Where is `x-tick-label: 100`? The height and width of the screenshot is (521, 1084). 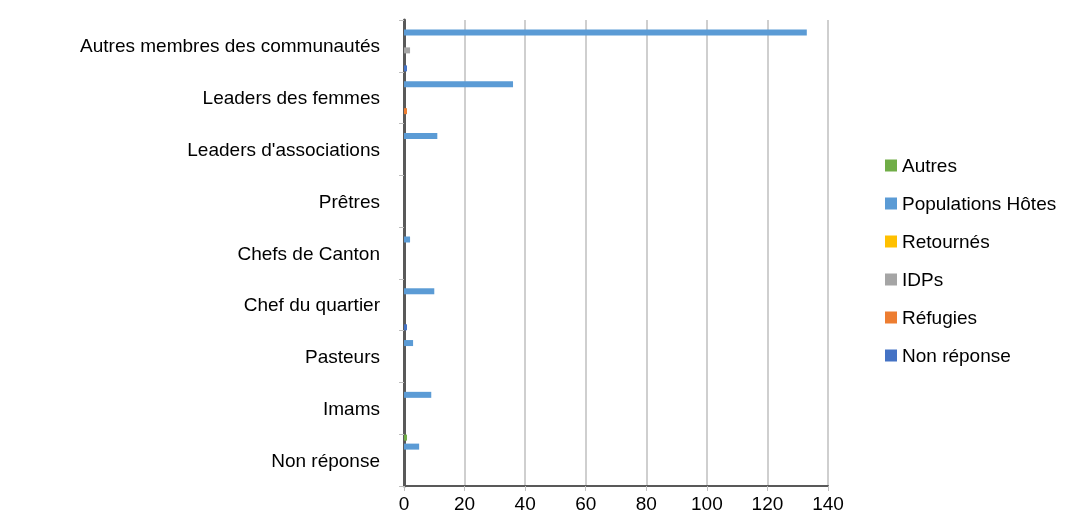
x-tick-label: 100 is located at coordinates (707, 503).